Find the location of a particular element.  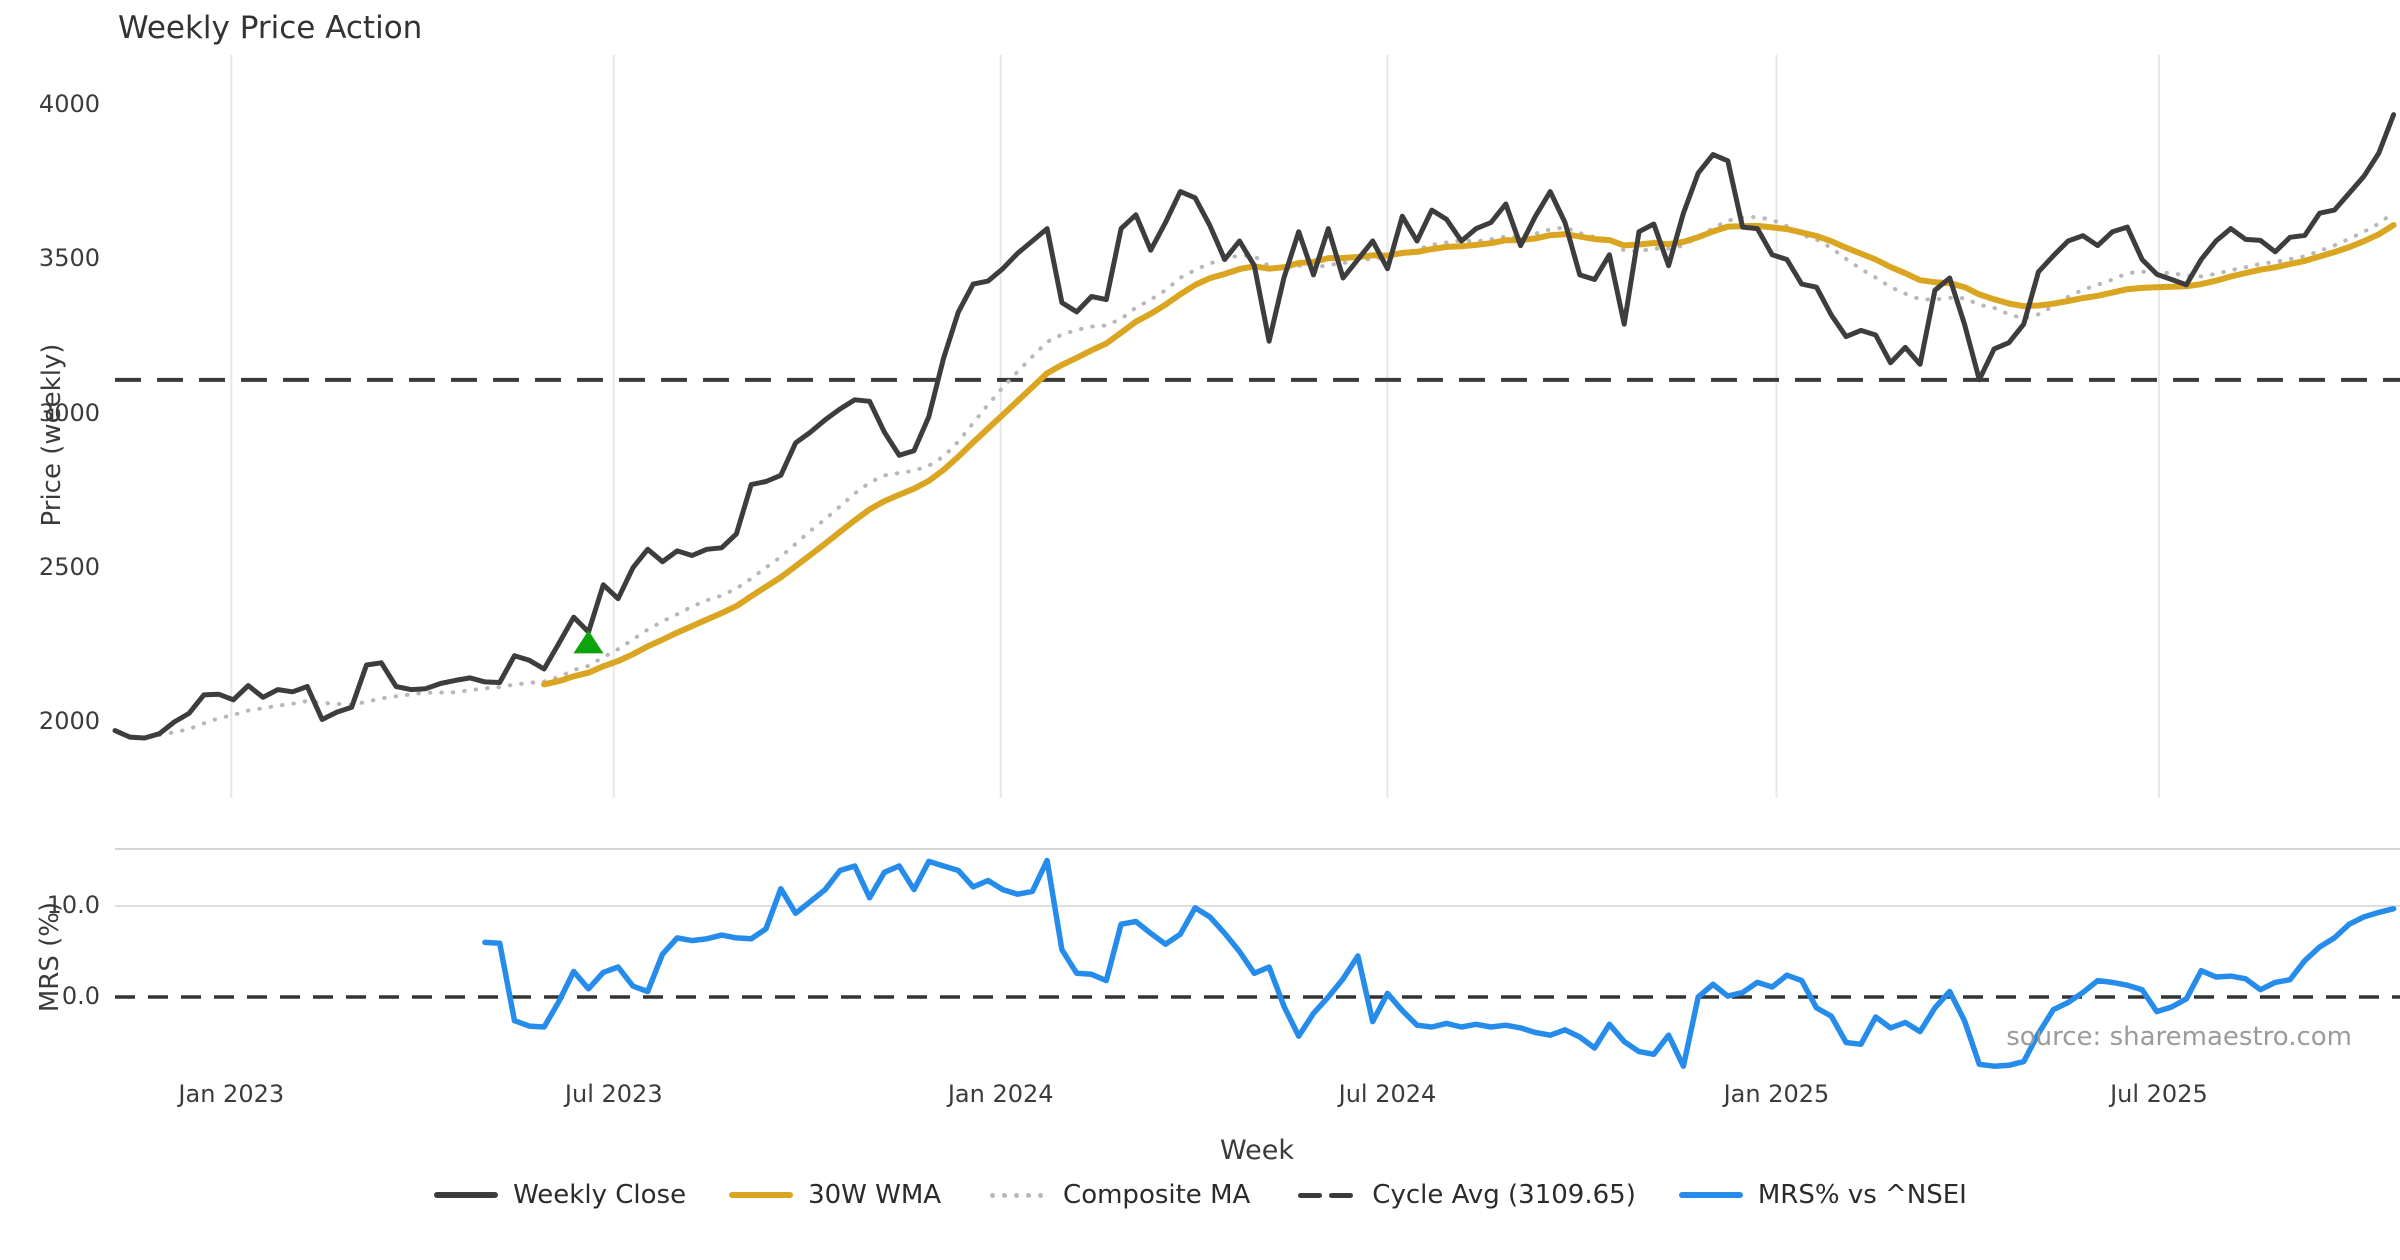

legend-label: Composite MA is located at coordinates (1157, 1195).